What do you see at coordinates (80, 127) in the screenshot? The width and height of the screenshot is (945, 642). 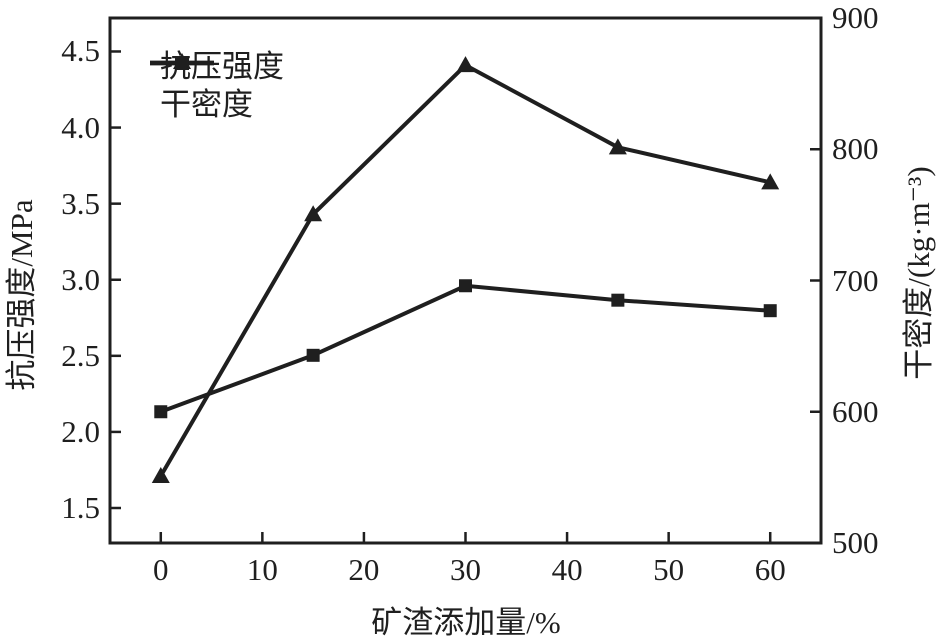 I see `tick-label: 4.0` at bounding box center [80, 127].